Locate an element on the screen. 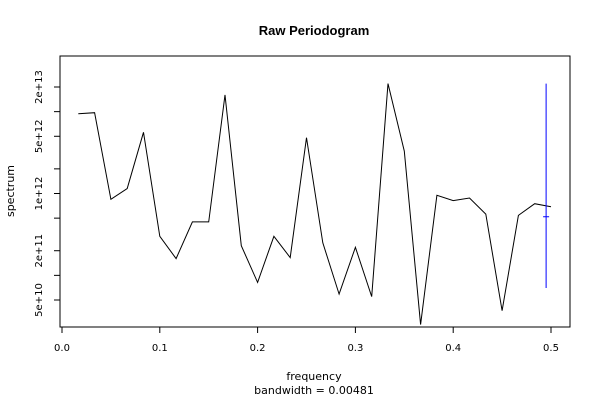 The width and height of the screenshot is (599, 400). x-tick-label: 0.3 is located at coordinates (355, 348).